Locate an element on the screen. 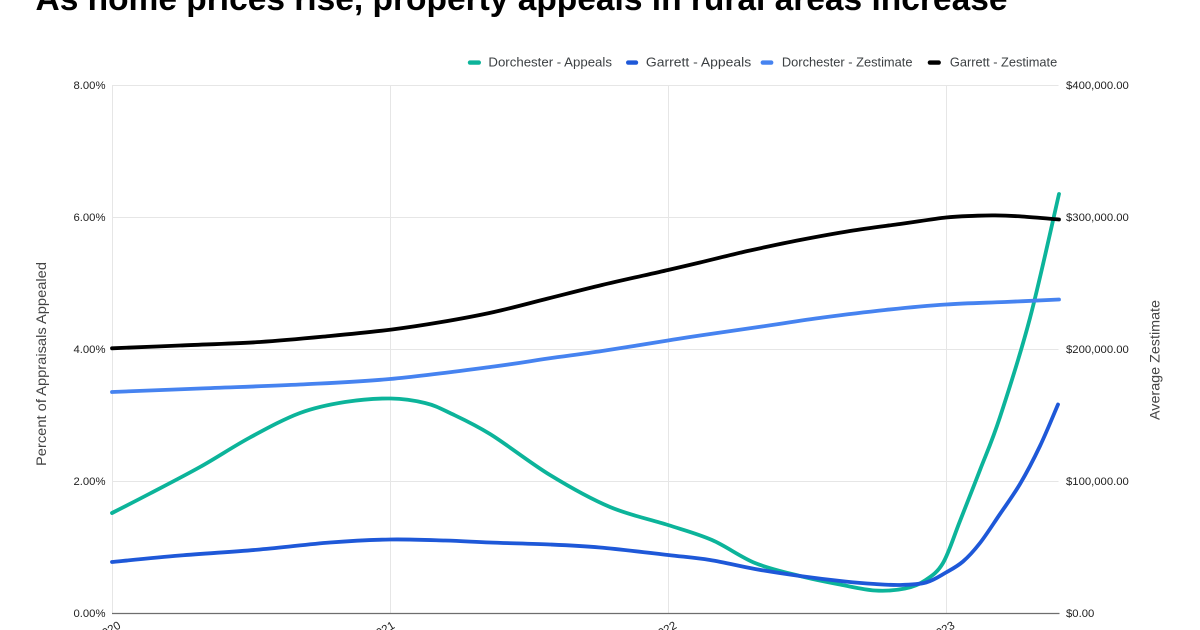  svg-text: 6.00% is located at coordinates (89, 218).